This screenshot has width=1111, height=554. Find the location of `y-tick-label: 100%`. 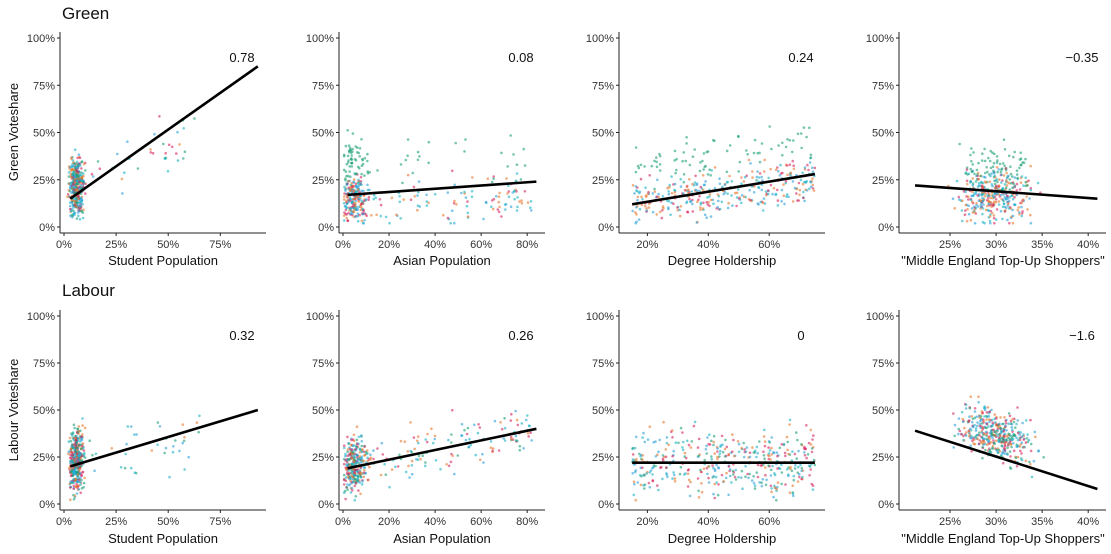

y-tick-label: 100% is located at coordinates (41, 39).